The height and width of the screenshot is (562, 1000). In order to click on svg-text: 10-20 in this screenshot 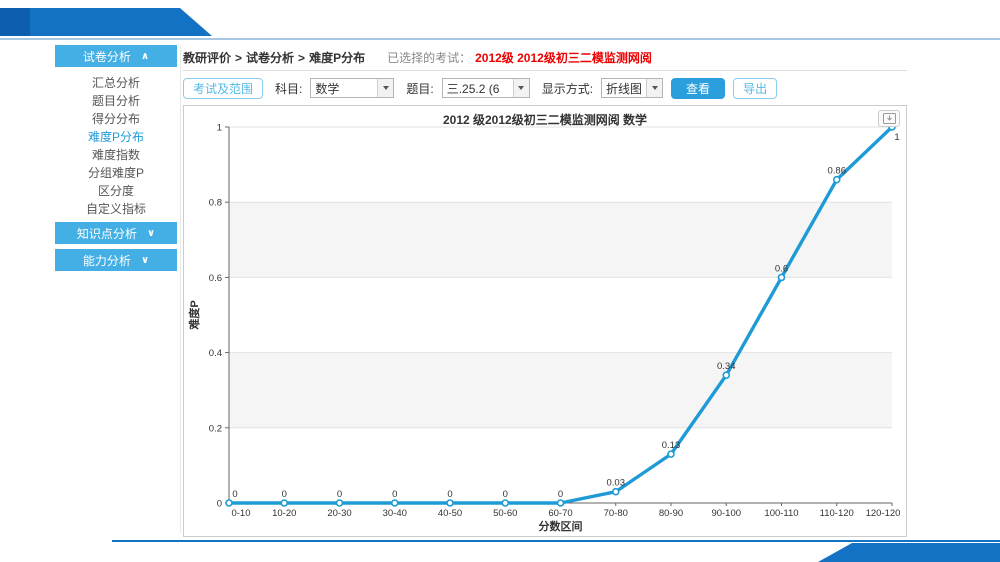, I will do `click(284, 513)`.